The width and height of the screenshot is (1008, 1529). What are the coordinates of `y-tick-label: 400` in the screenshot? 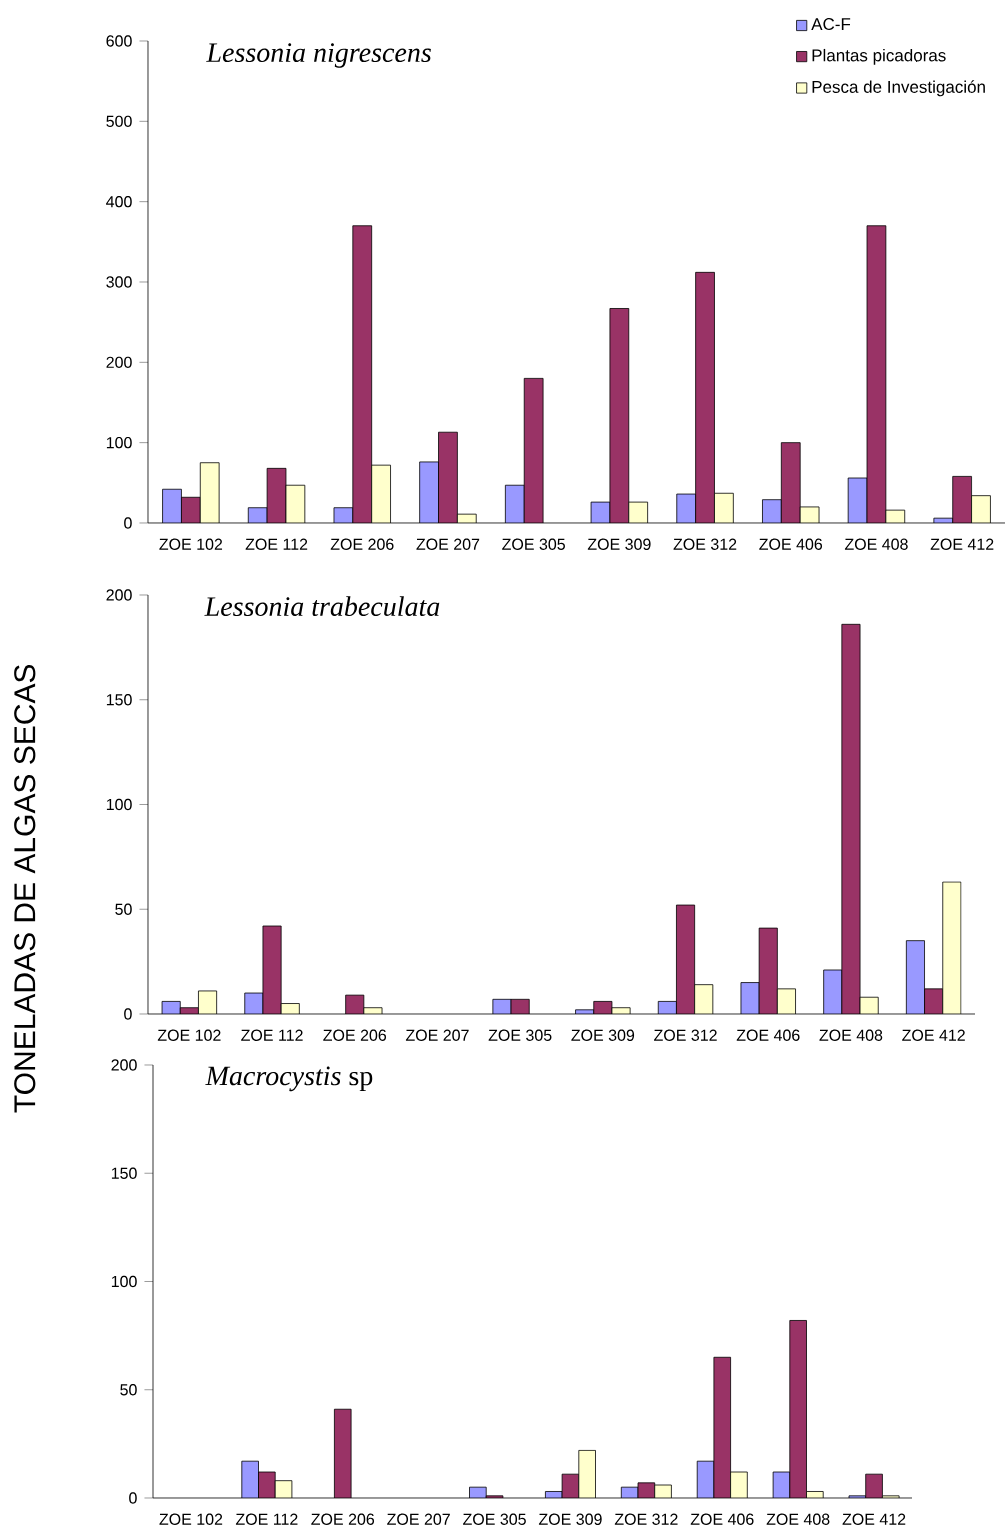 It's located at (119, 202).